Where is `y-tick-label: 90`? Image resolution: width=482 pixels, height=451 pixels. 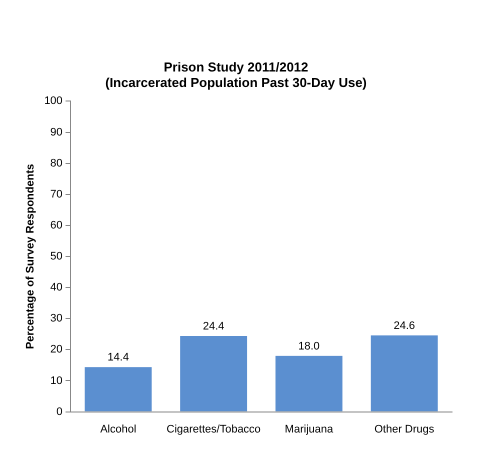
y-tick-label: 90 is located at coordinates (56, 132).